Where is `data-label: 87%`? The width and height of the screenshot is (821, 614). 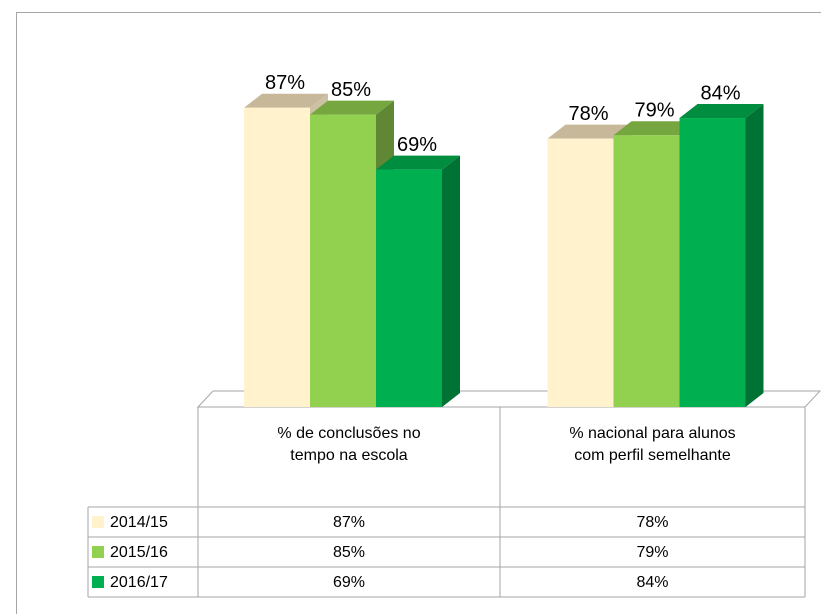 data-label: 87% is located at coordinates (285, 83).